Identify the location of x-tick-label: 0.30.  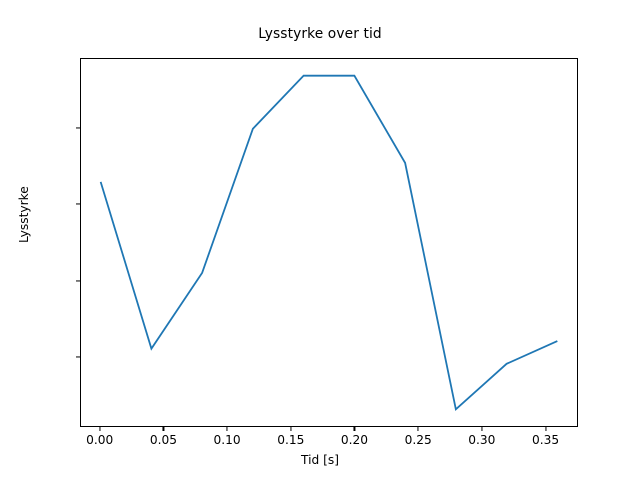
(482, 440).